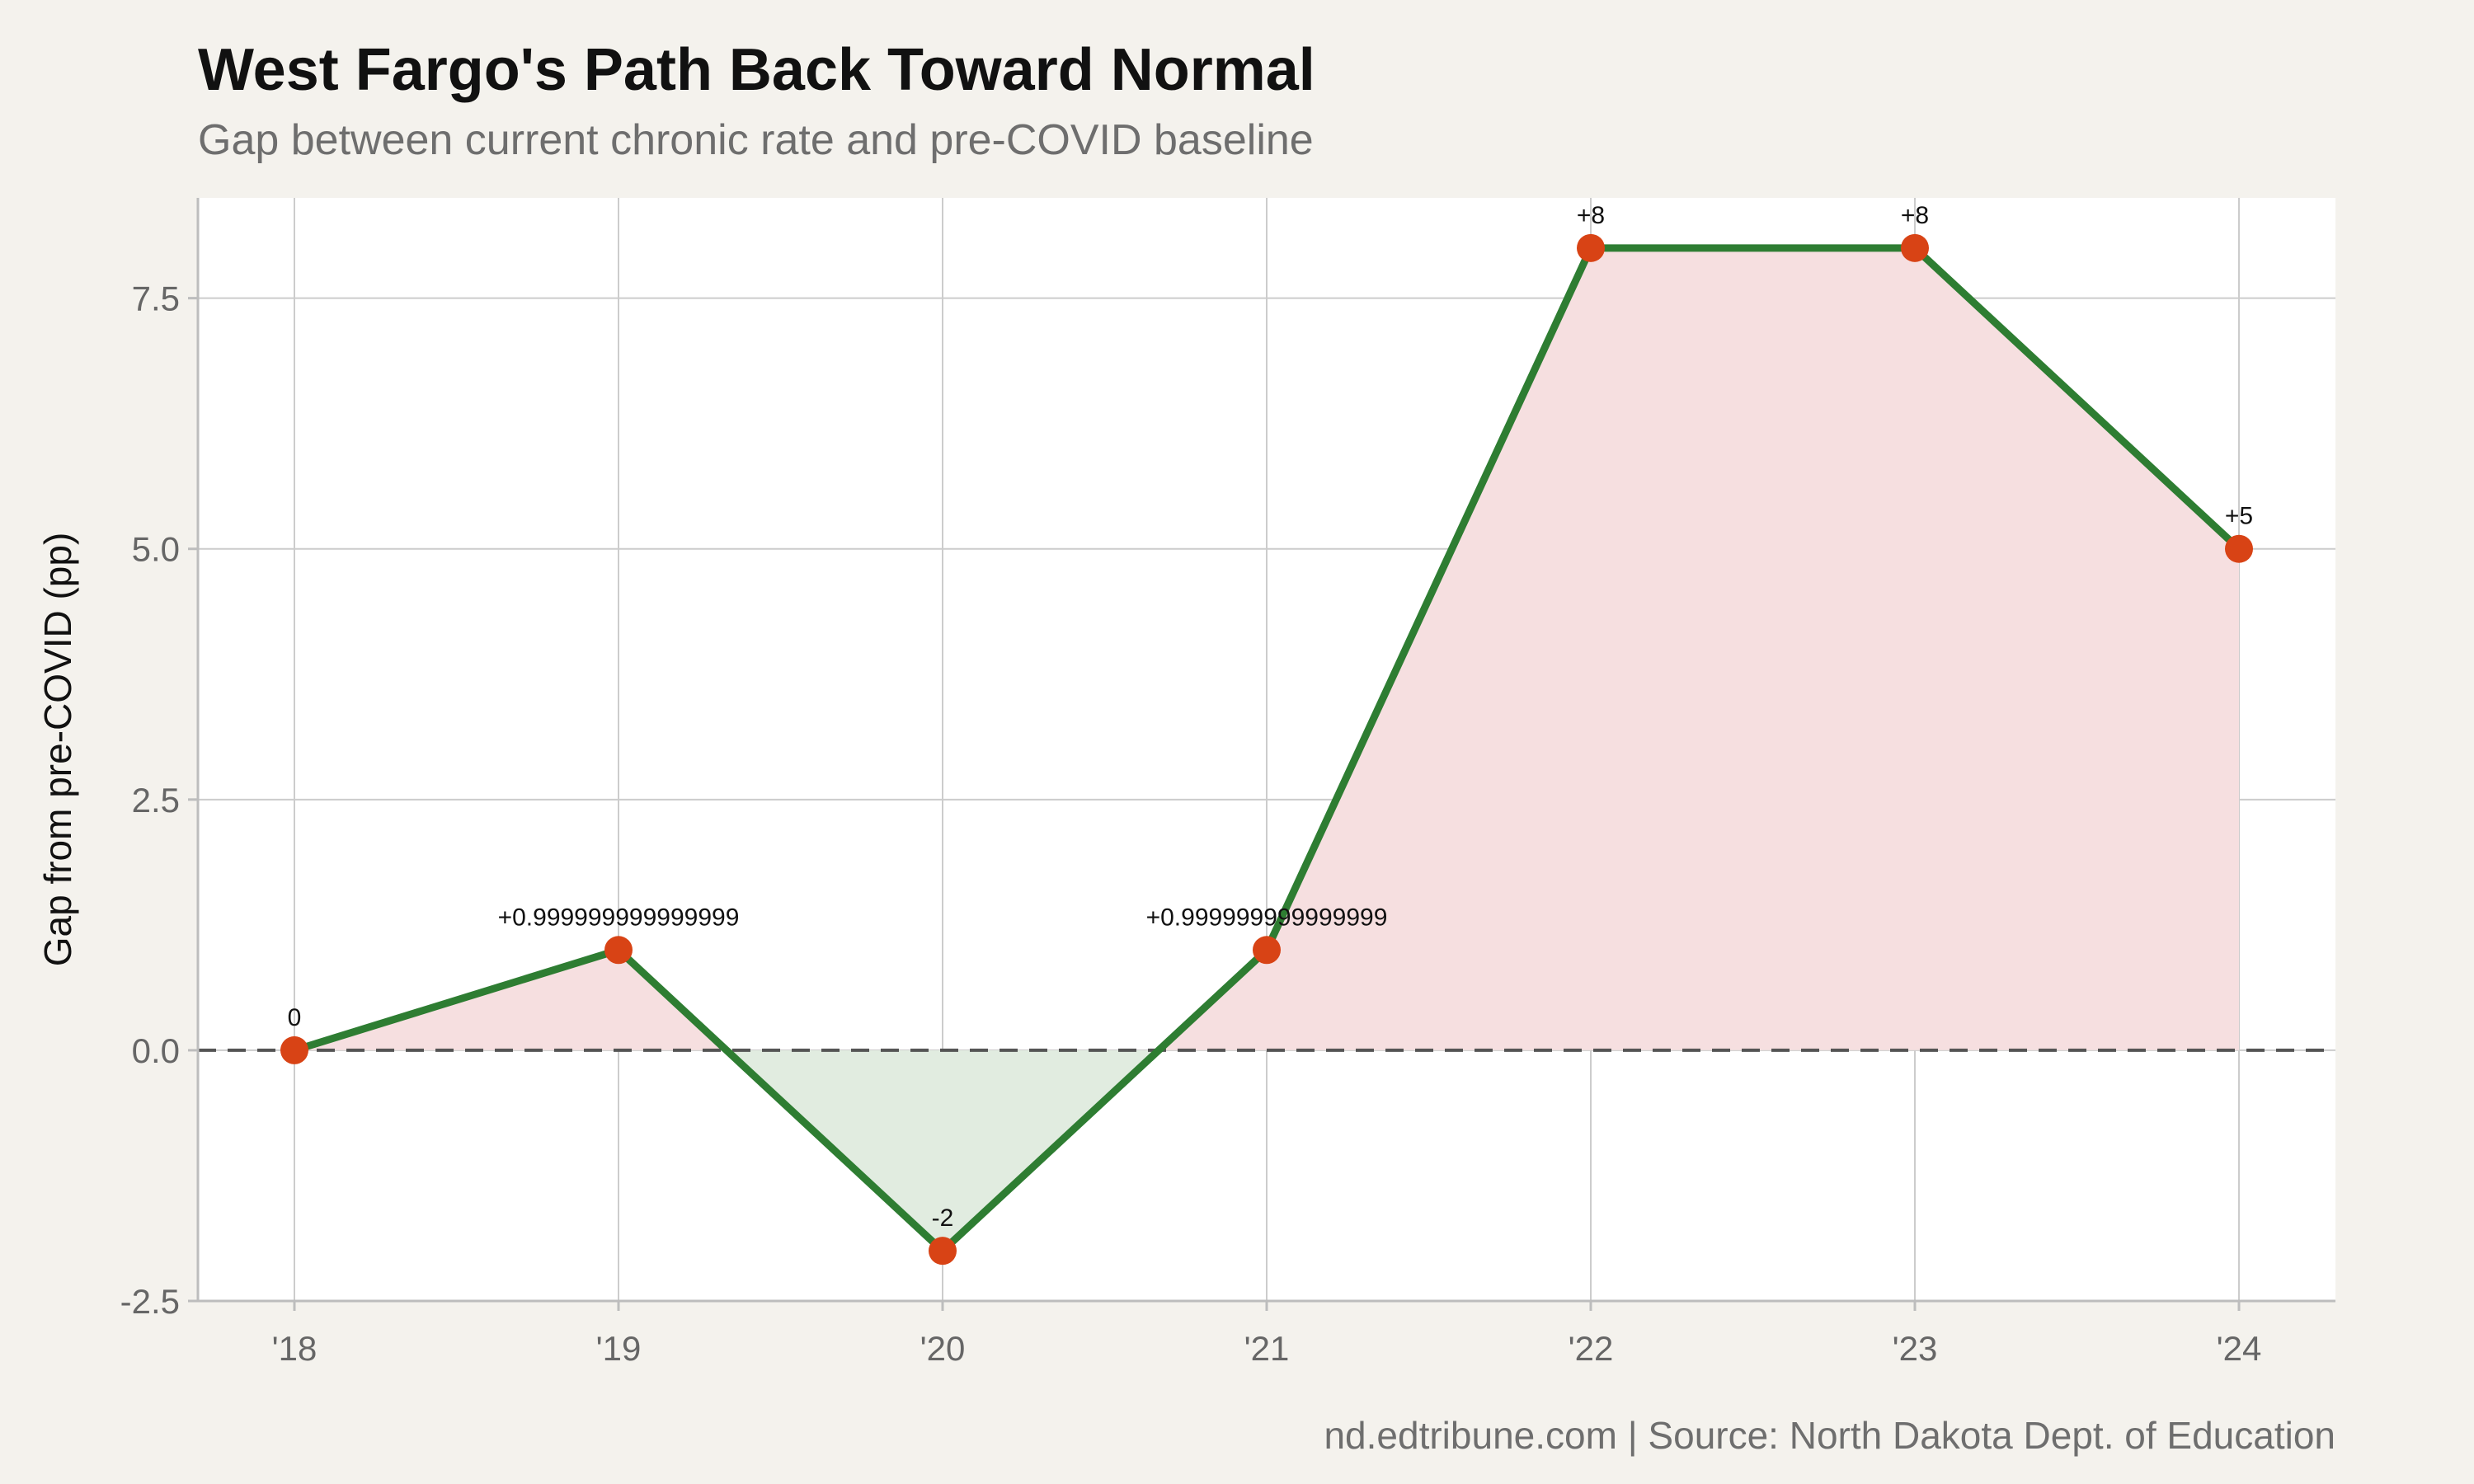 The width and height of the screenshot is (2474, 1484). What do you see at coordinates (1915, 215) in the screenshot?
I see `data-label-5: +8` at bounding box center [1915, 215].